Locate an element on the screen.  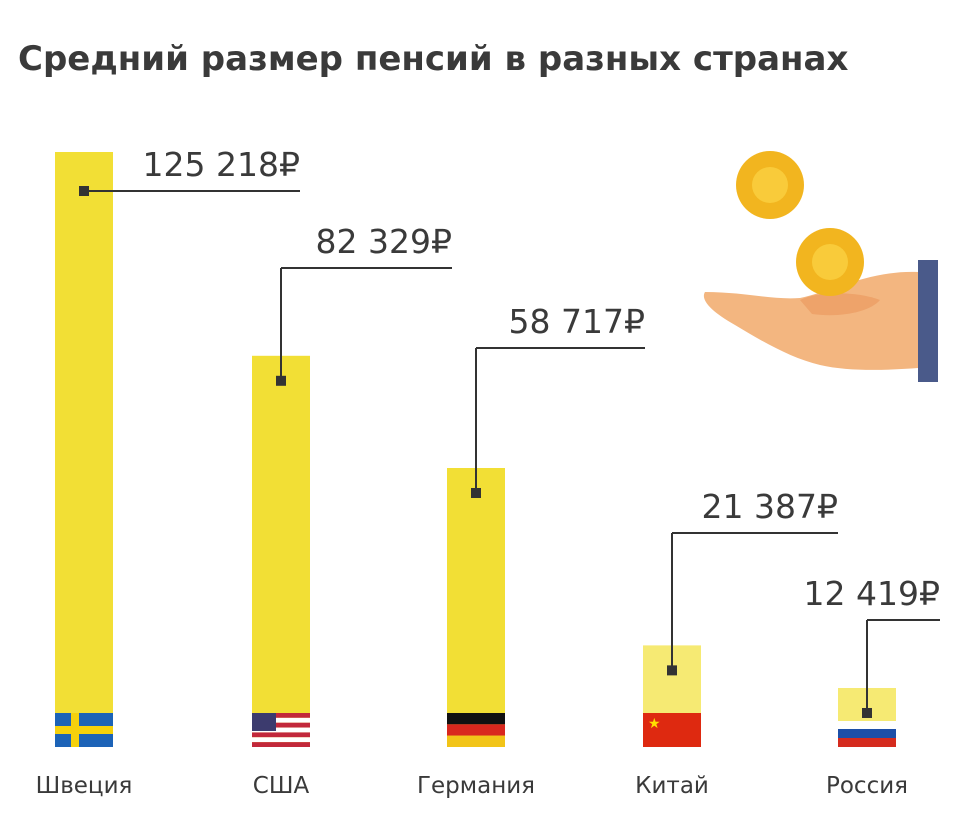
usa-flag-icon is located at coordinates (281, 730).